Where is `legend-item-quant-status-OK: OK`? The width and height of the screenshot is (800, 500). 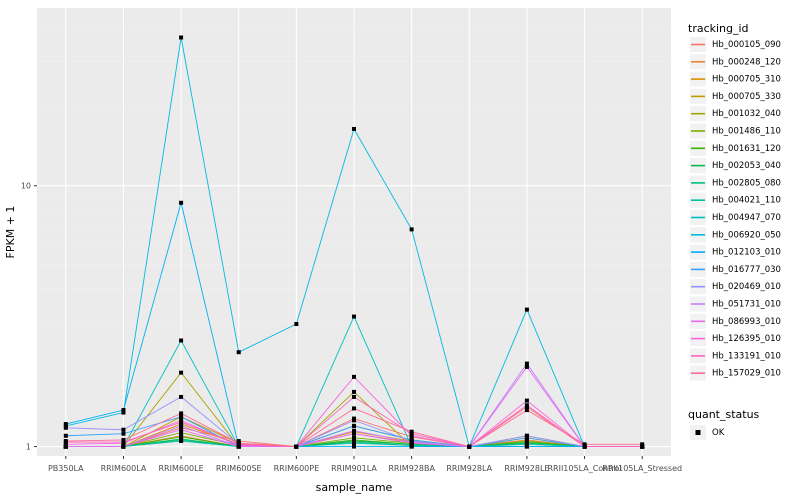
legend-item-quant-status-OK: OK is located at coordinates (707, 432).